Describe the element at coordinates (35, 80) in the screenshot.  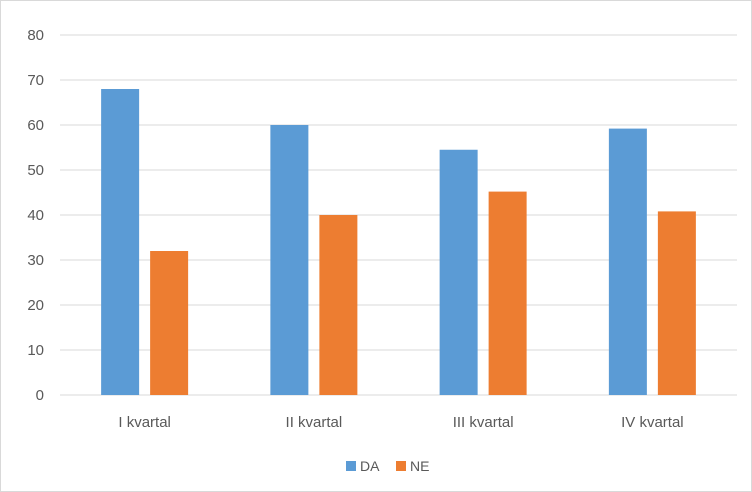
I see `y-tick-label: 70` at that location.